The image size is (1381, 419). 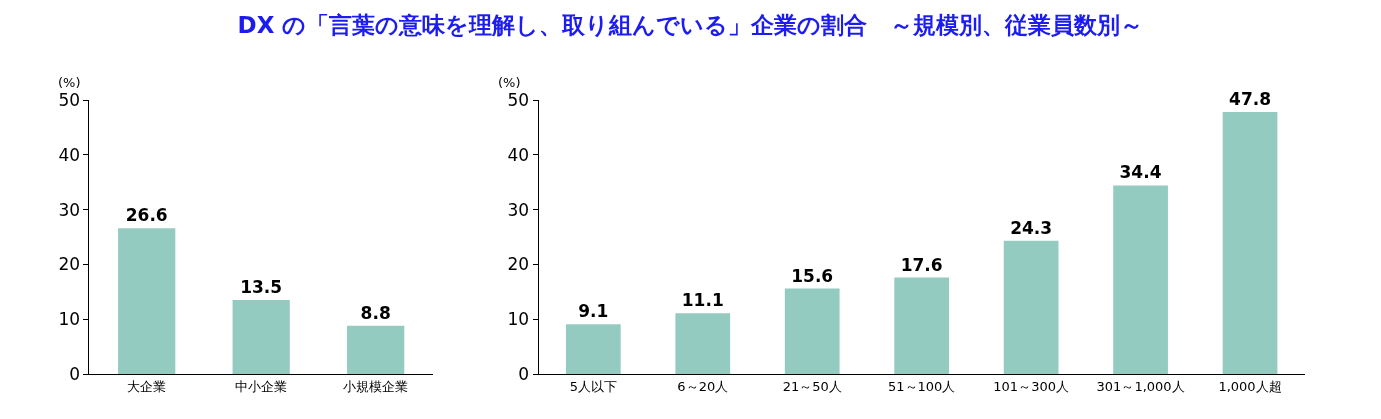 I want to click on text: DX の「言葉の意味を理解し、取り組んでいる」企業の割合 ～規模別、従業員数別～, so click(x=690, y=24).